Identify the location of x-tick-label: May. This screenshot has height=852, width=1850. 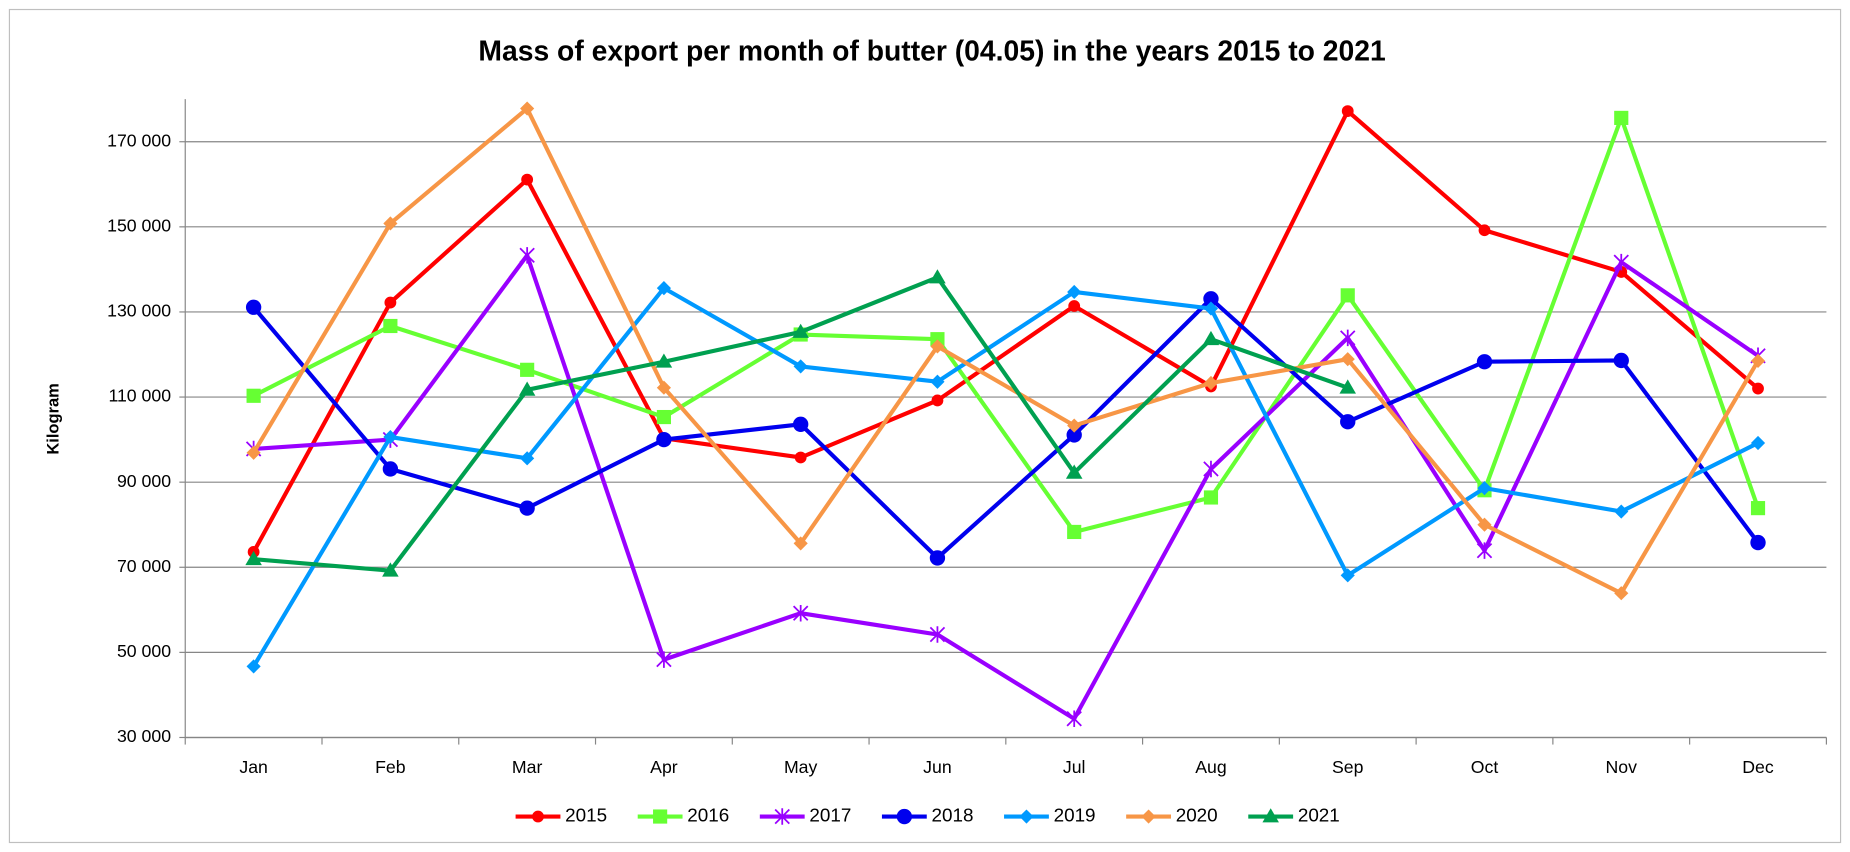
(801, 767).